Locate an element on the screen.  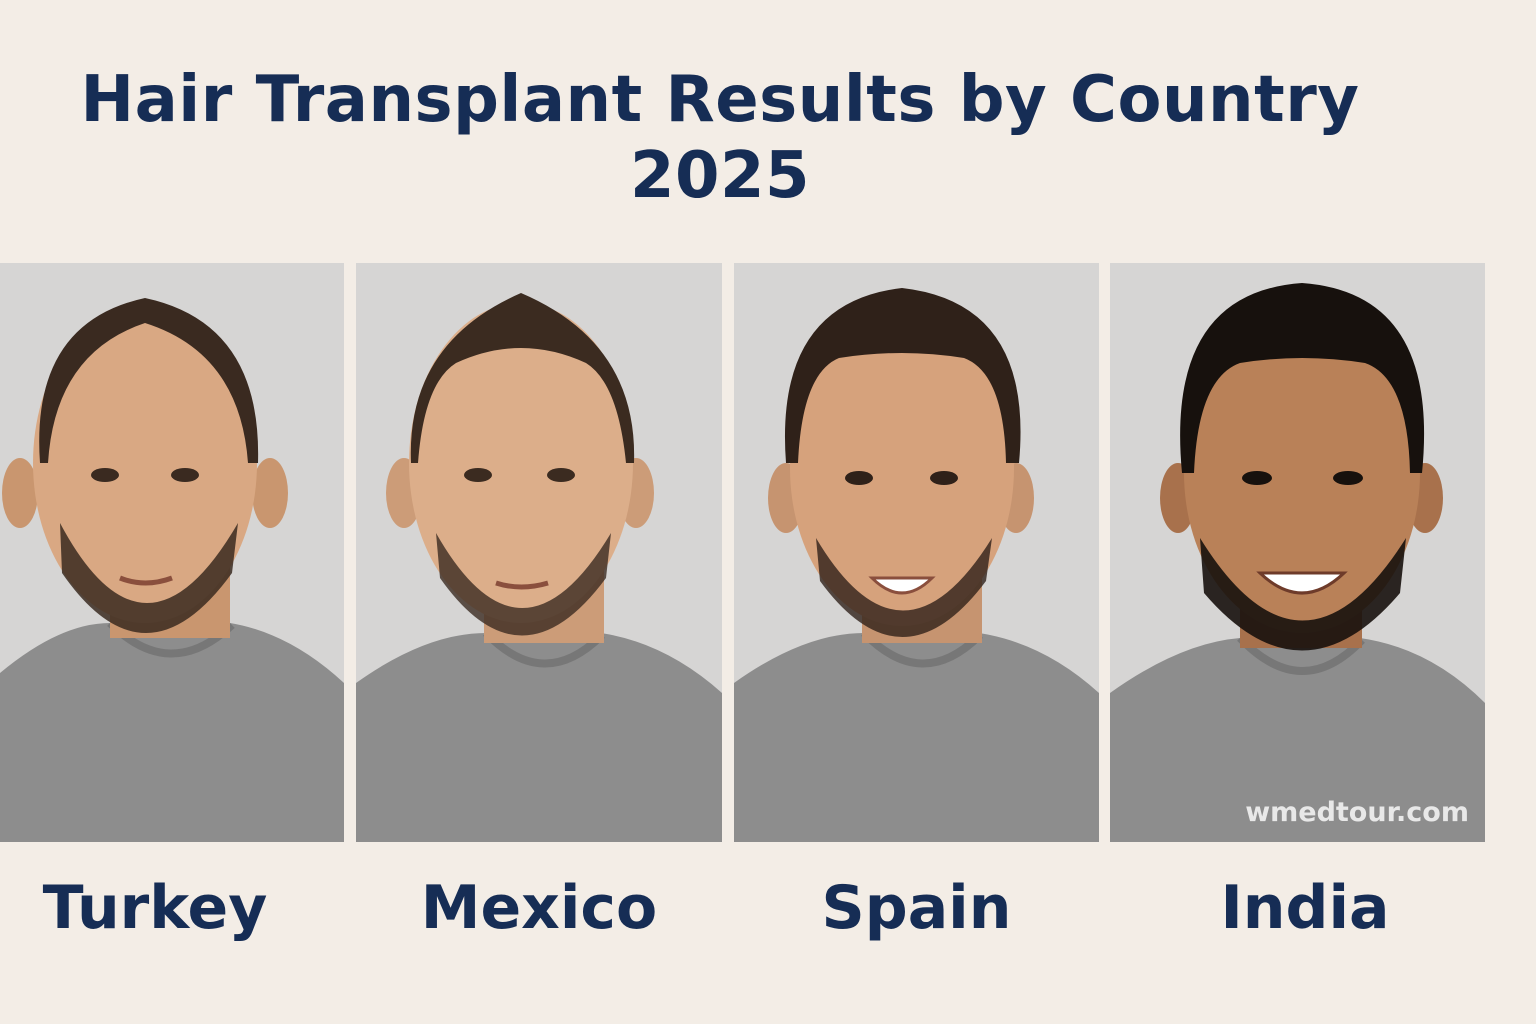
portrait-turkey is located at coordinates (172, 552).